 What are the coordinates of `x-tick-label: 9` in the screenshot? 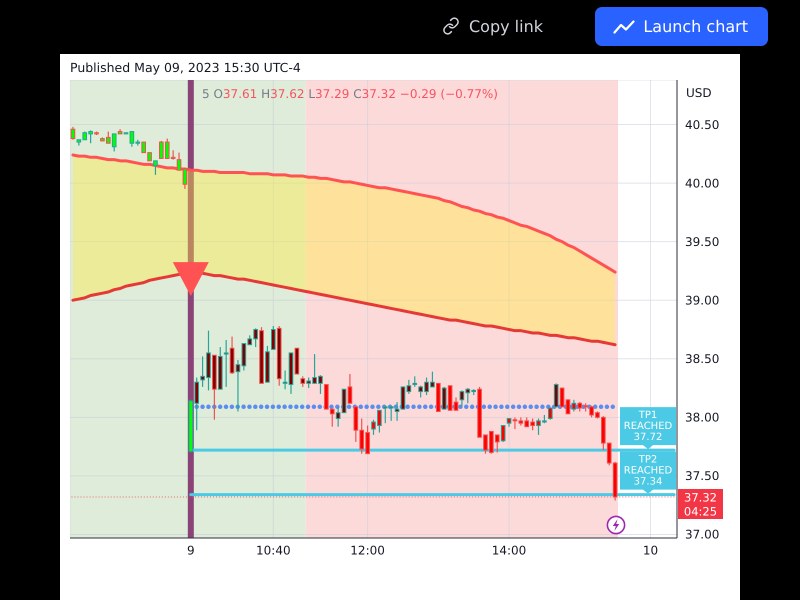 It's located at (190, 551).